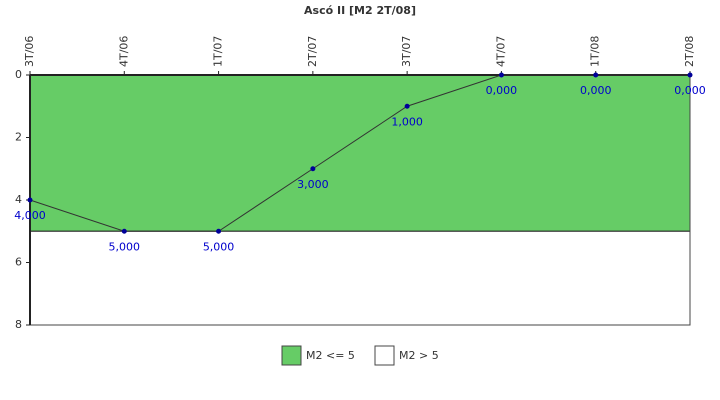  I want to click on y-tick-label: 6, so click(18, 262).